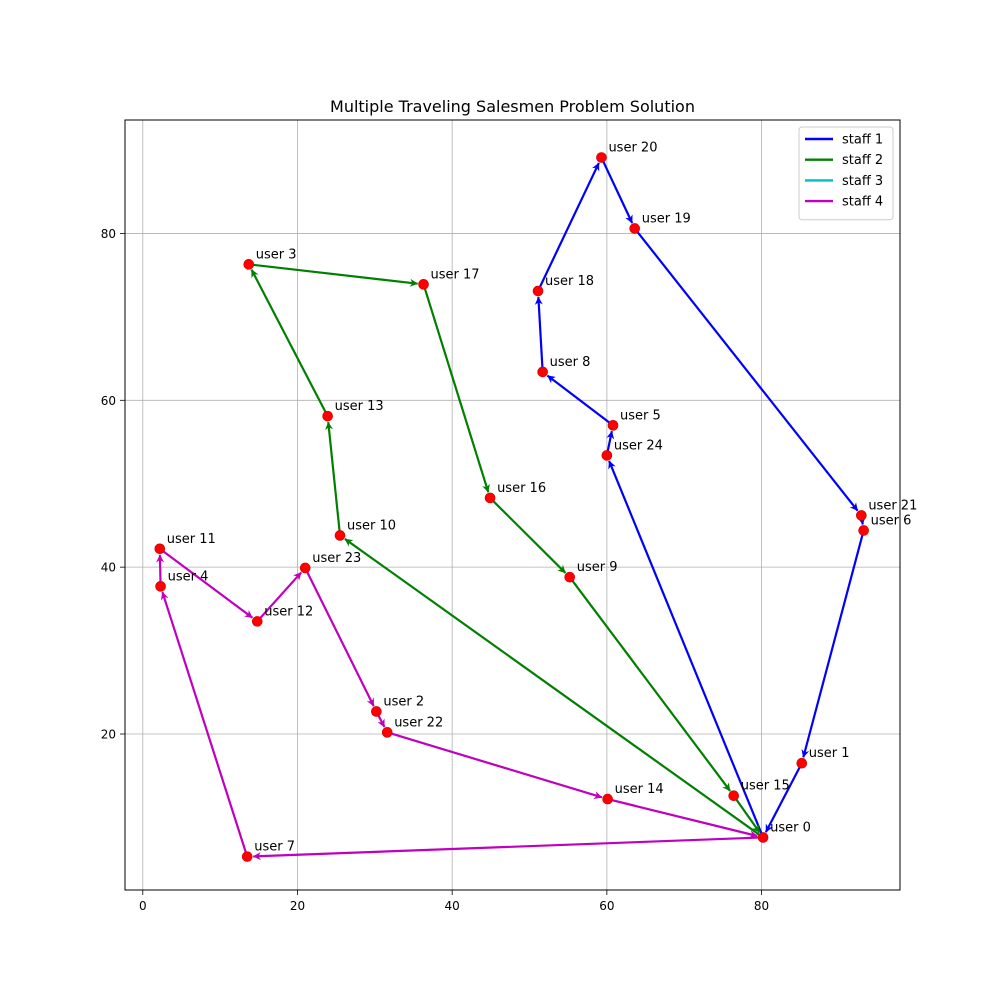 This screenshot has width=1000, height=1000. What do you see at coordinates (455, 274) in the screenshot?
I see `node-label: user 17` at bounding box center [455, 274].